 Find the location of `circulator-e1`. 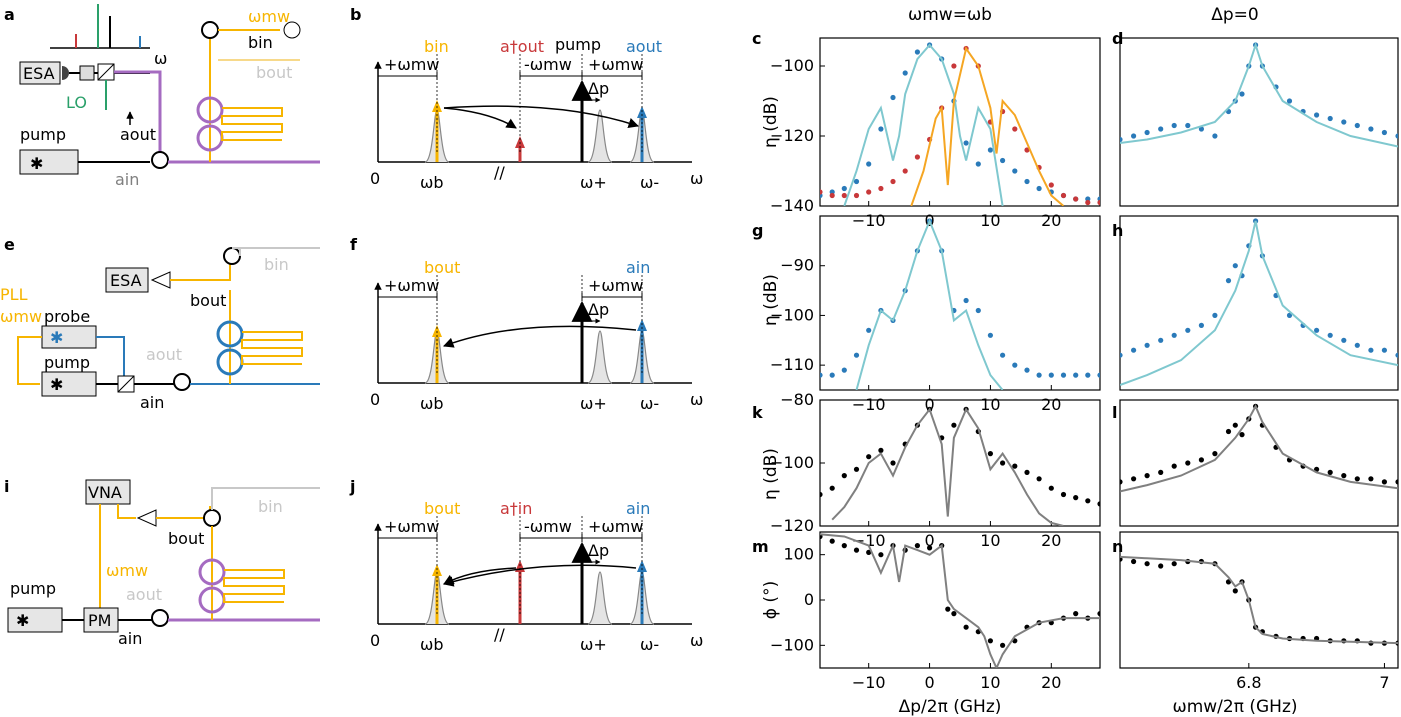

circulator-e1 is located at coordinates (182, 382).